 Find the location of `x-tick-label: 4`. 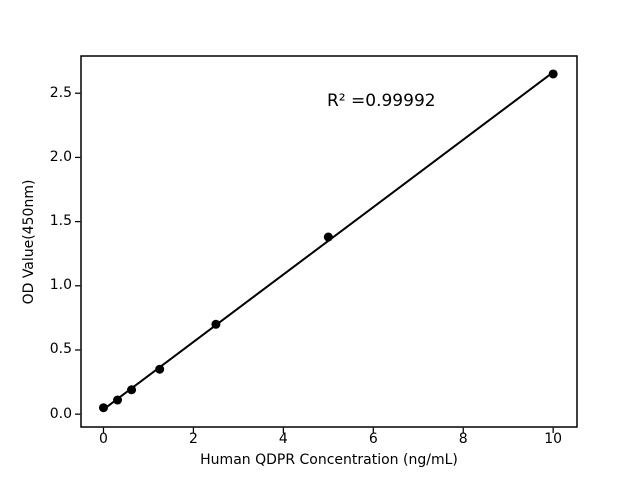

x-tick-label: 4 is located at coordinates (283, 439).